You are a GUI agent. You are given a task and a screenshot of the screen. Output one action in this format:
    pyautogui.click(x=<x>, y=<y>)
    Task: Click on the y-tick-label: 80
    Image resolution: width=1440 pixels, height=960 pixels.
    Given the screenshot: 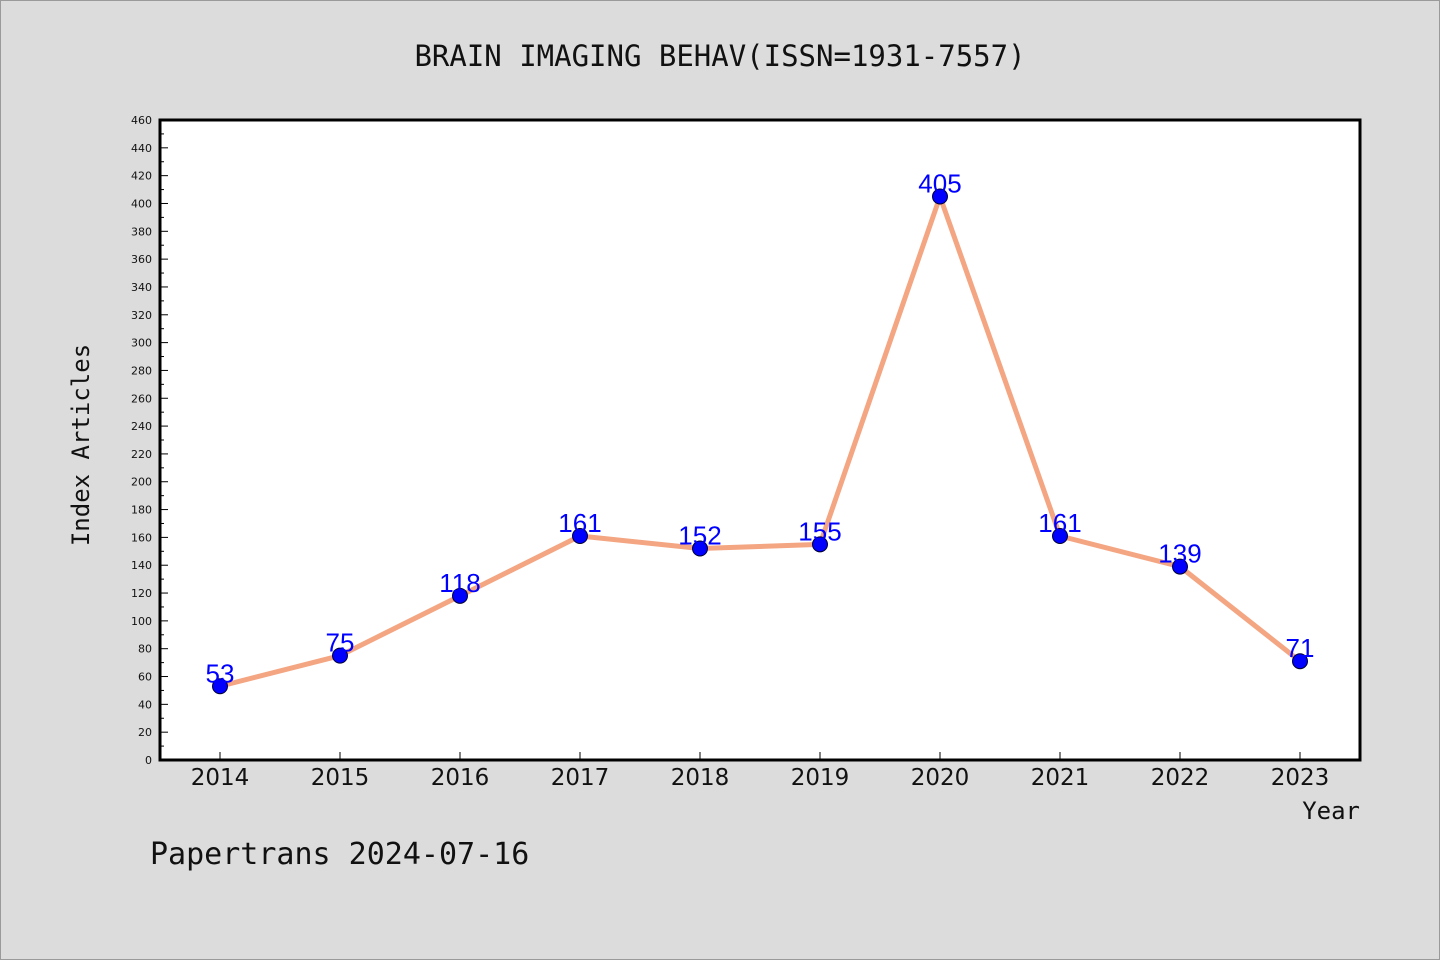 What is the action you would take?
    pyautogui.click(x=145, y=649)
    